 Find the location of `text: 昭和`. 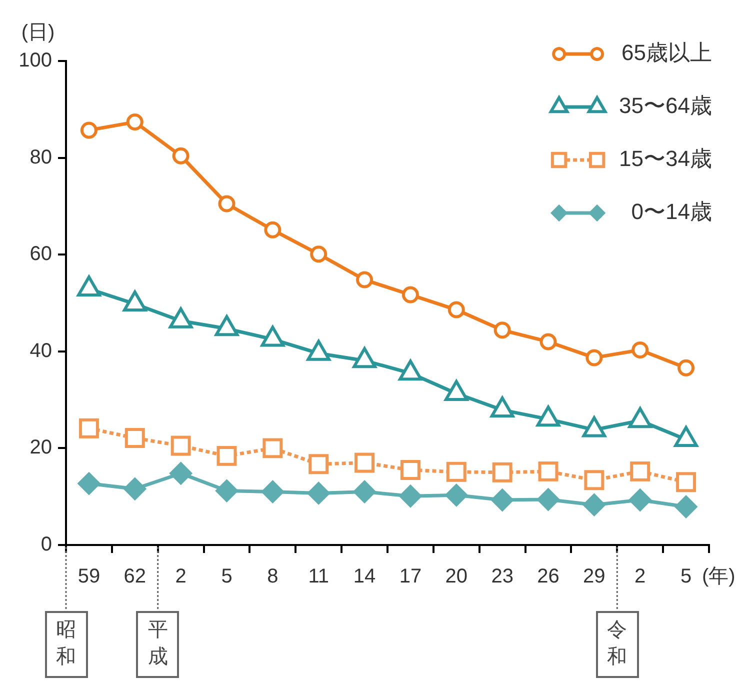

text: 昭和 is located at coordinates (66, 644).